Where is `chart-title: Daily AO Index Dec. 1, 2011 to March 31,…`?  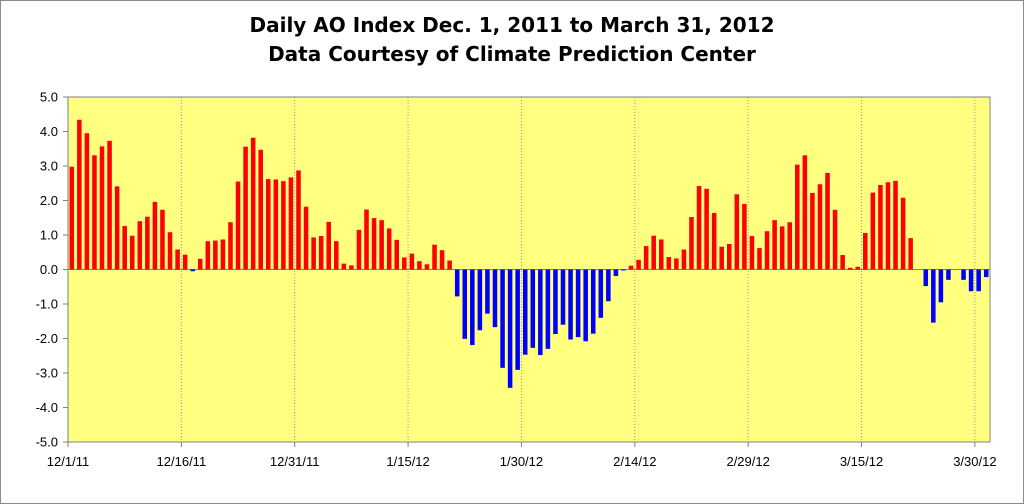 chart-title: Daily AO Index Dec. 1, 2011 to March 31,… is located at coordinates (512, 25).